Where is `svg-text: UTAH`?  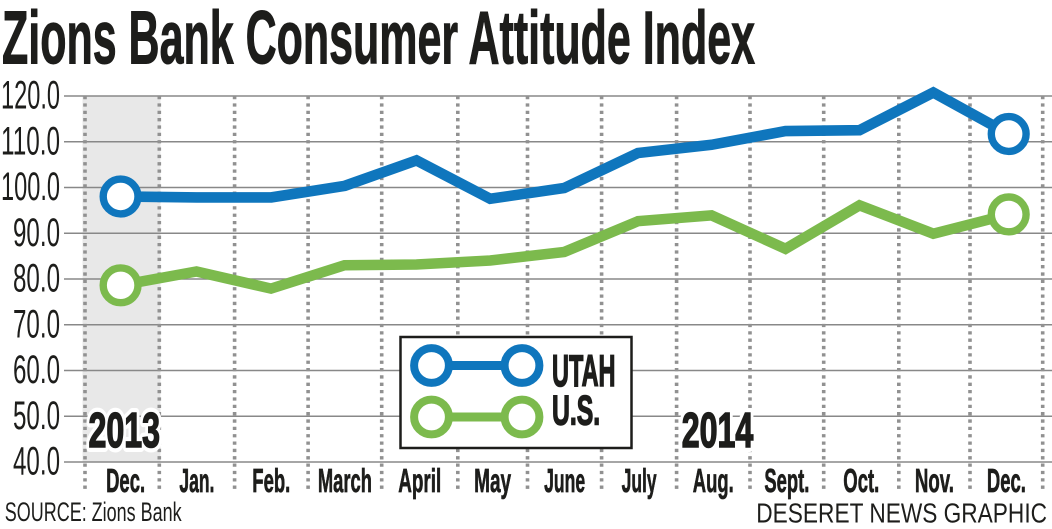
svg-text: UTAH is located at coordinates (584, 371).